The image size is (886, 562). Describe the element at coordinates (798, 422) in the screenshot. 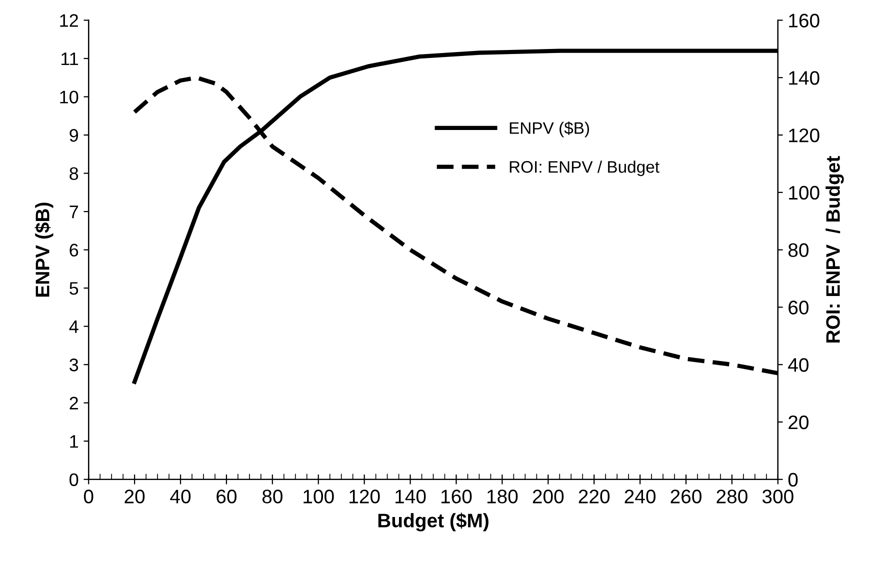

I see `y2-tick-label: 20` at that location.